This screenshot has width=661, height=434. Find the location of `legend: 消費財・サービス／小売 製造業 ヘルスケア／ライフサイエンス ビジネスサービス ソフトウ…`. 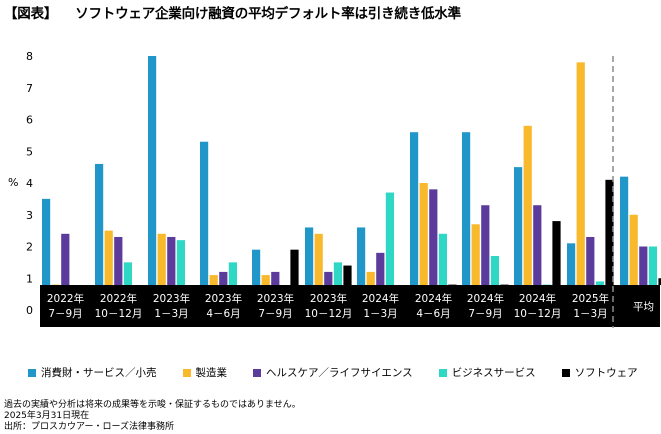

legend: 消費財・サービス／小売 製造業 ヘルスケア／ライフサイエンス ビジネスサービス ソフトウ… is located at coordinates (344, 372).